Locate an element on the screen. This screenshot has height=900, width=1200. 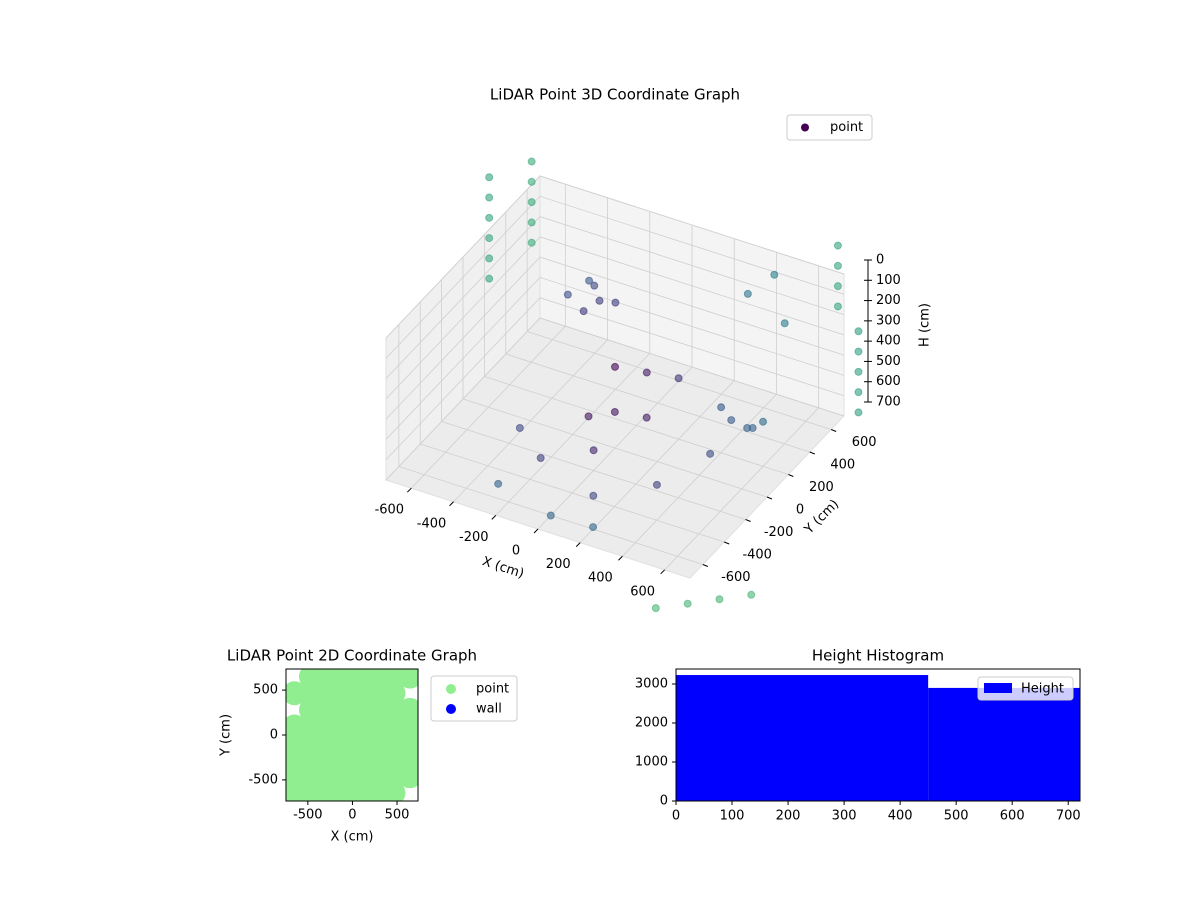
z-axis-label: H (cm) is located at coordinates (925, 325).